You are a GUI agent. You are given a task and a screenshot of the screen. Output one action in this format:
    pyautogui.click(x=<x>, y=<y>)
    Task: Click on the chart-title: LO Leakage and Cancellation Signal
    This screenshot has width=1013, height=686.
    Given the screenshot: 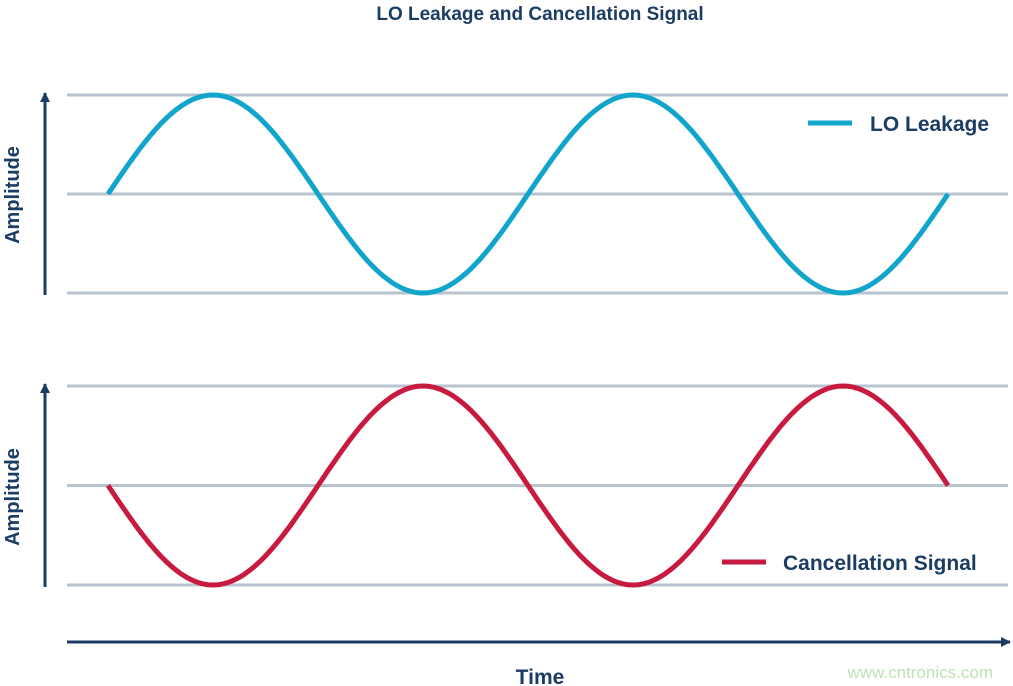 What is the action you would take?
    pyautogui.click(x=539, y=14)
    